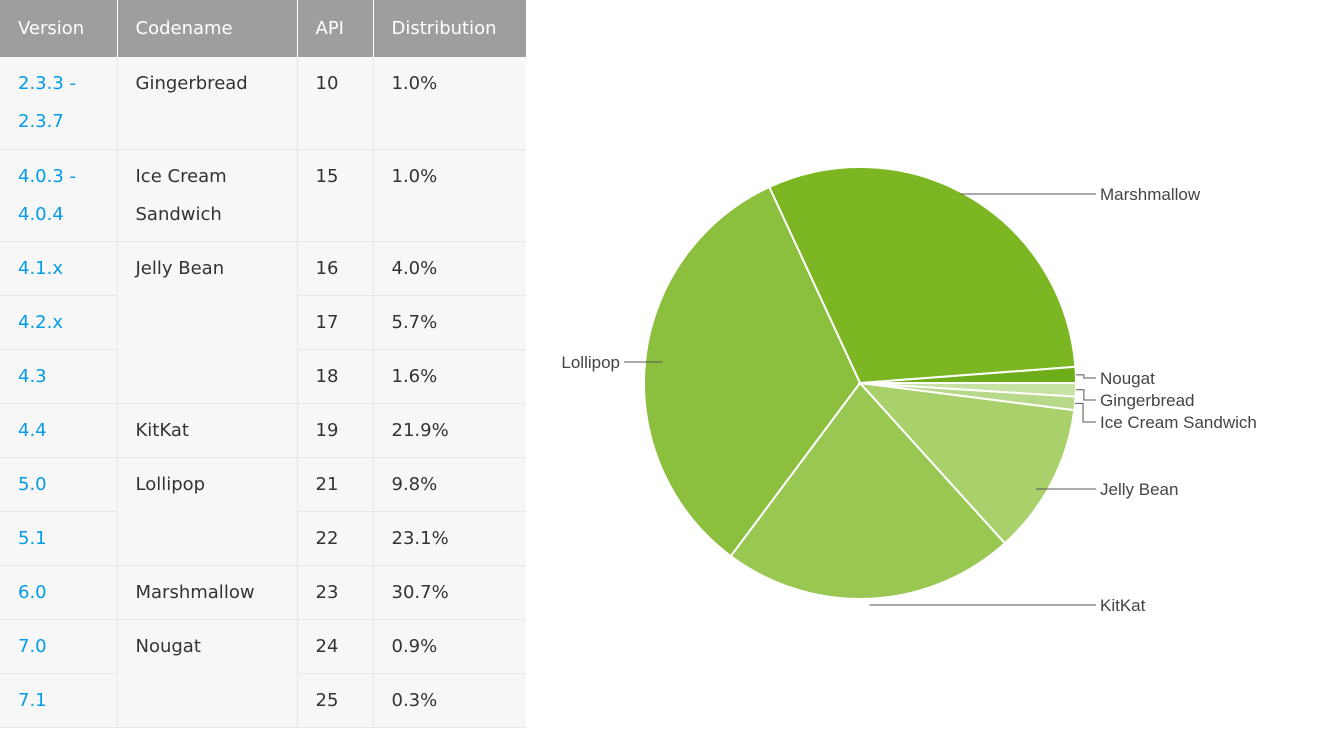 This screenshot has height=747, width=1328. Describe the element at coordinates (58, 646) in the screenshot. I see `version-link: 7.0` at that location.